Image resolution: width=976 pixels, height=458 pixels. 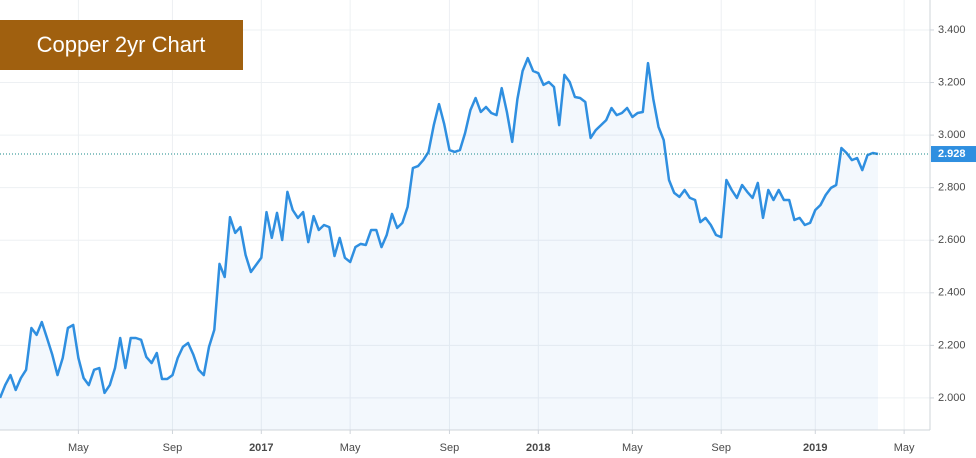 I want to click on last-price-label: 2.928, so click(x=952, y=154).